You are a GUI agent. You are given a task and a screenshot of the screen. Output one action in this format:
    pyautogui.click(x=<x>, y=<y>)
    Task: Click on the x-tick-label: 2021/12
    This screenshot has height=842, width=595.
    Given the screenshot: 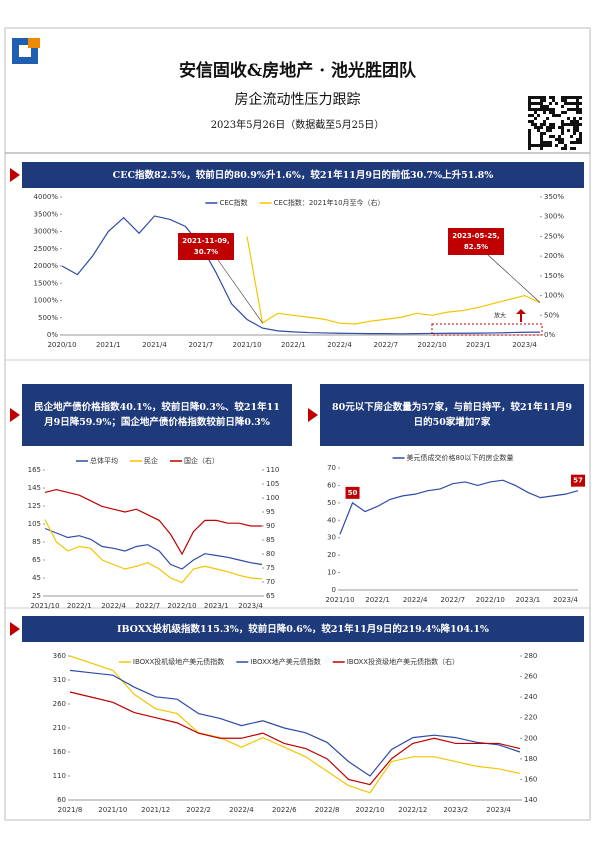 What is the action you would take?
    pyautogui.click(x=155, y=810)
    